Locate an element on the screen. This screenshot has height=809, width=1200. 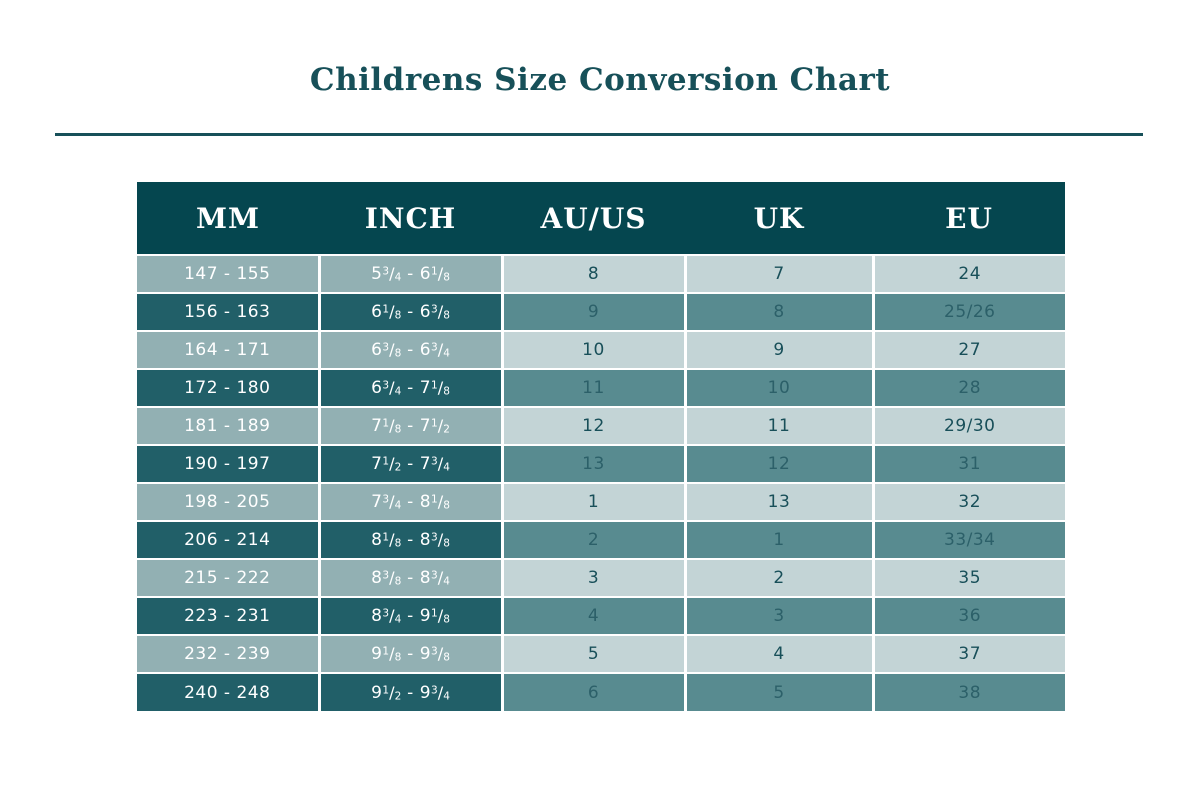
cell-eu: 24 is located at coordinates (968, 273).